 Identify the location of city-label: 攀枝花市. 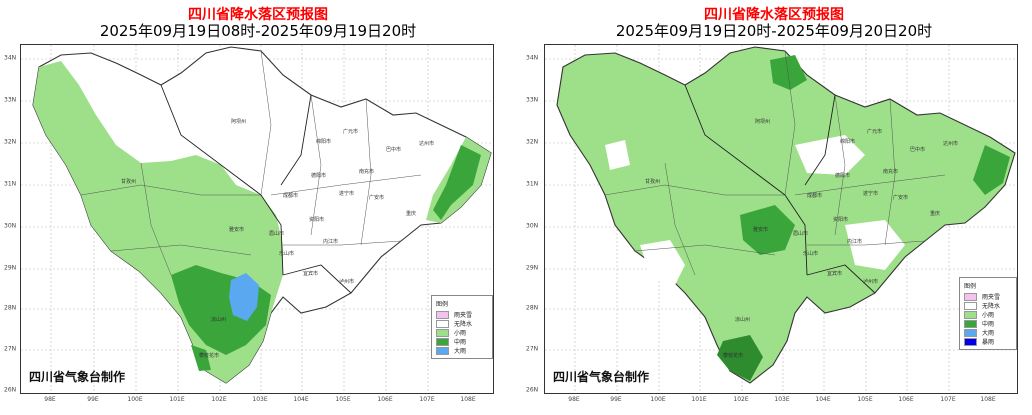
(733, 355).